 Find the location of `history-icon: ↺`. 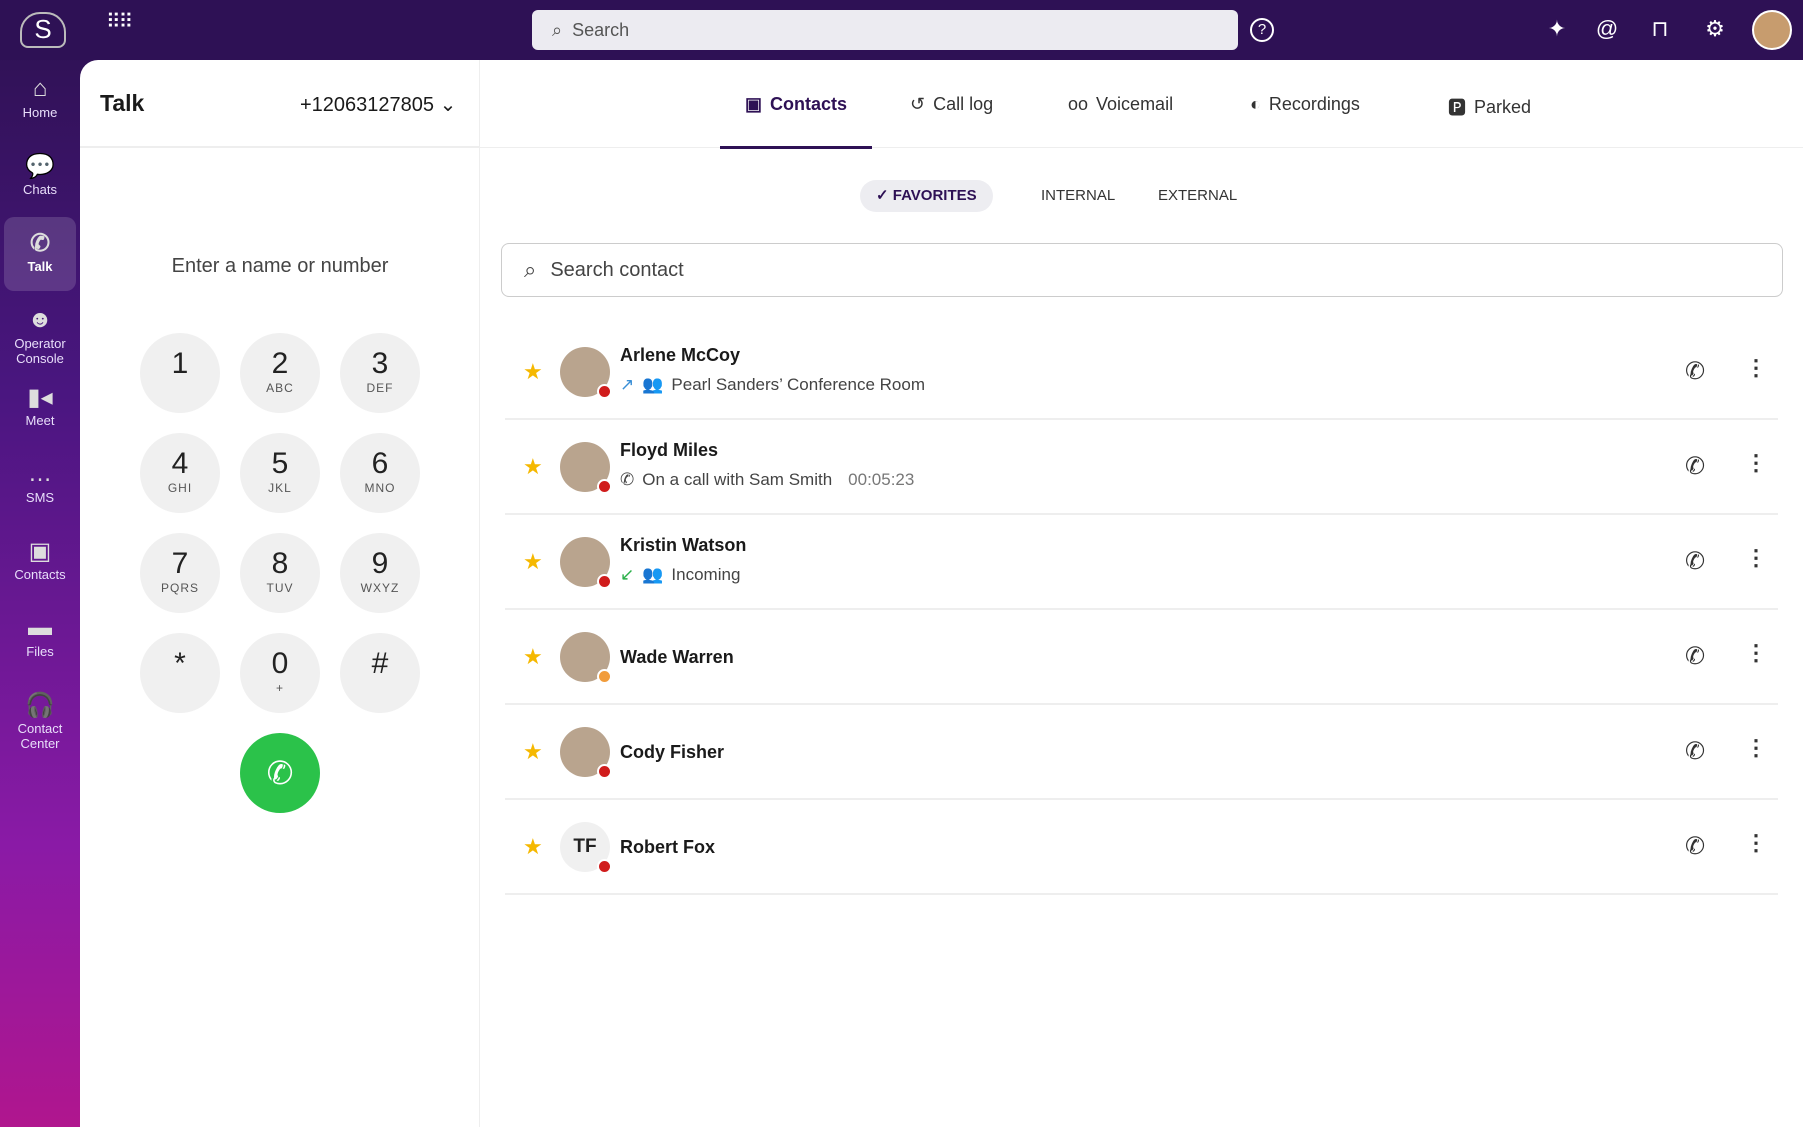

history-icon: ↺ is located at coordinates (918, 104).